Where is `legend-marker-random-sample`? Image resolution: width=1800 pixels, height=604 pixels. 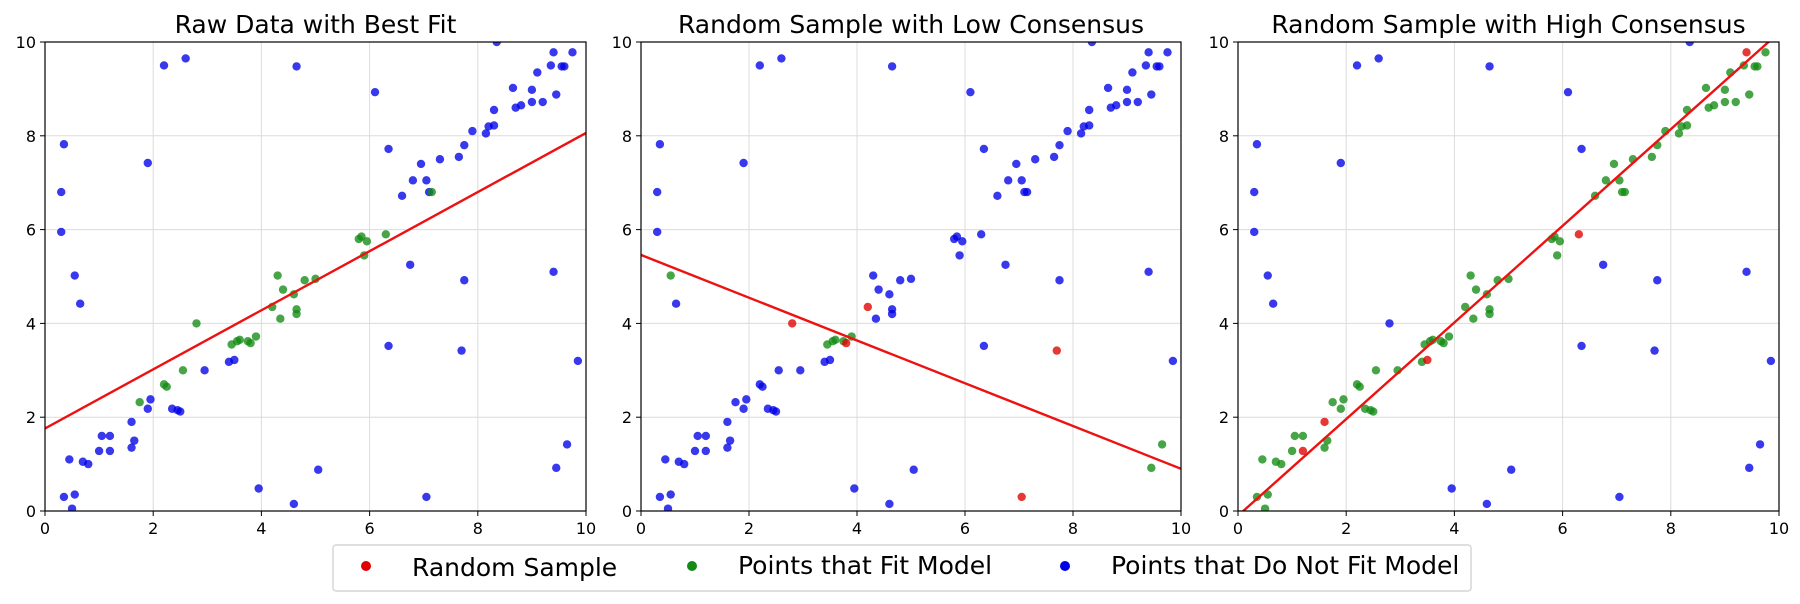 legend-marker-random-sample is located at coordinates (366, 566).